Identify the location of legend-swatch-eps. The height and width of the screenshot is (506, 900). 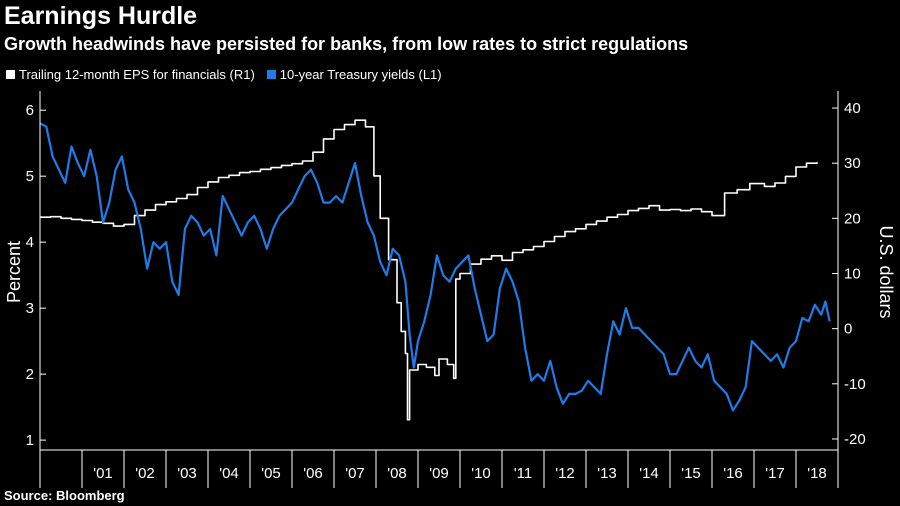
(10, 74).